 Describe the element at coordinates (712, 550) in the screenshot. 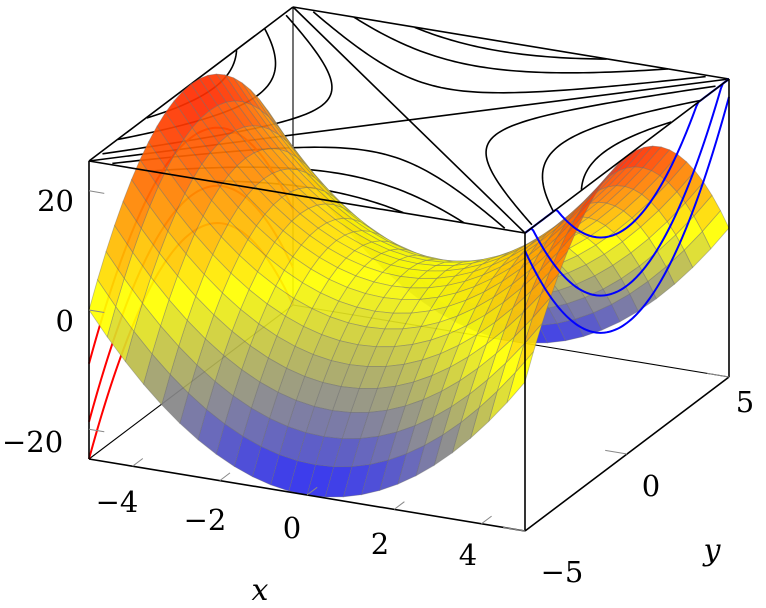

I see `y-axis-label: y` at that location.